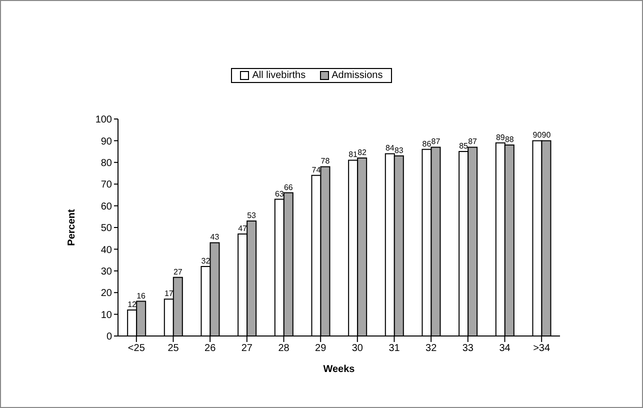 The image size is (643, 408). I want to click on y-tick-label: 90, so click(106, 142).